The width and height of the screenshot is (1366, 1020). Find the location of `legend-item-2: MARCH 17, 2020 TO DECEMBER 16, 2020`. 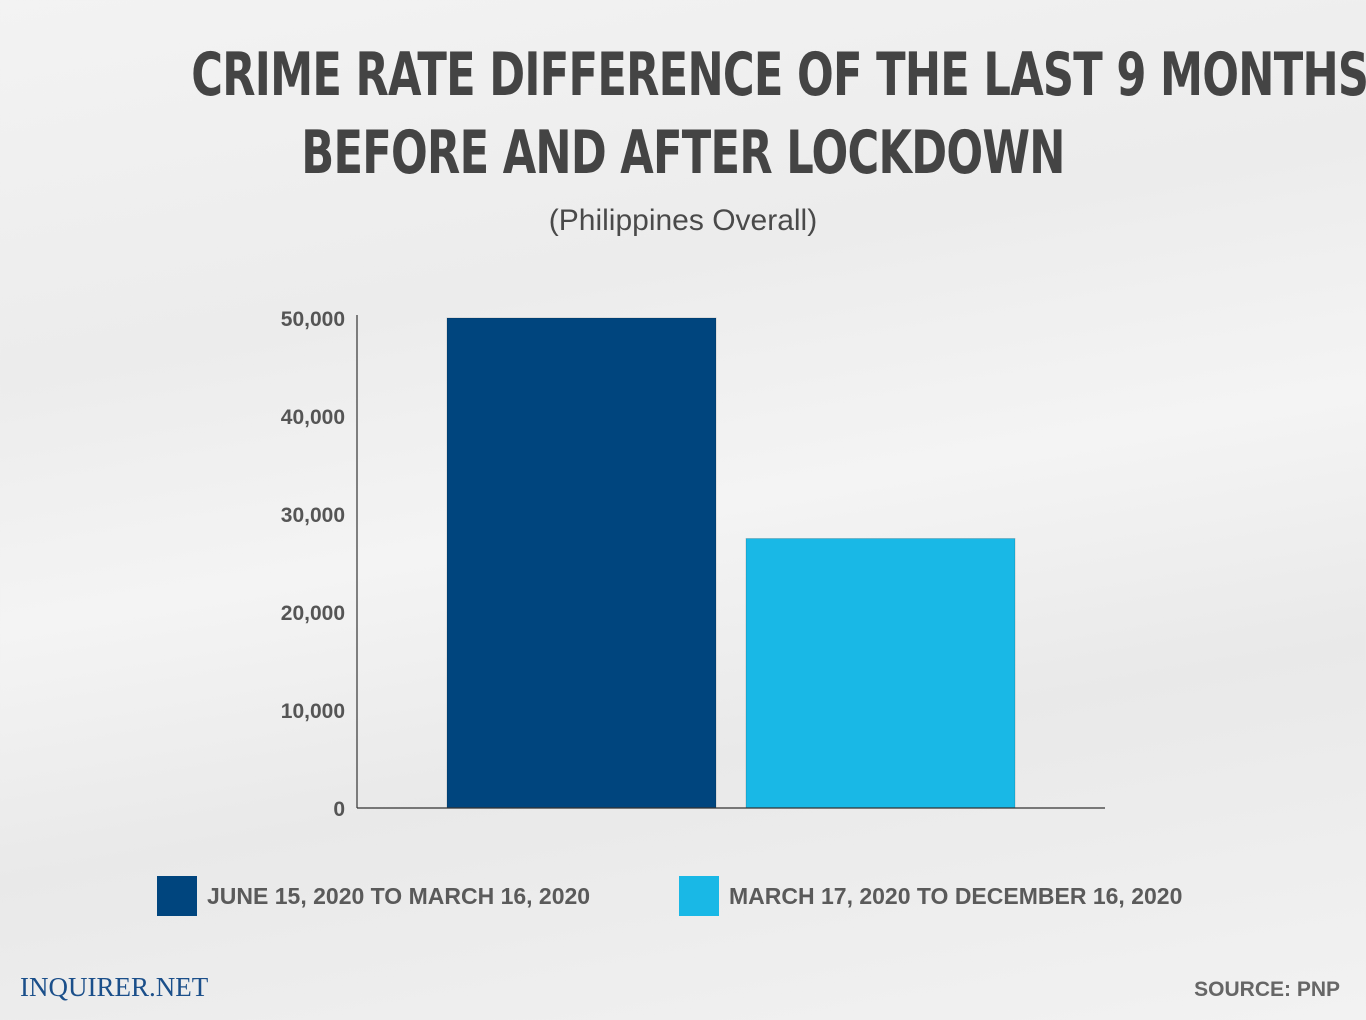

legend-item-2: MARCH 17, 2020 TO DECEMBER 16, 2020 is located at coordinates (930, 896).